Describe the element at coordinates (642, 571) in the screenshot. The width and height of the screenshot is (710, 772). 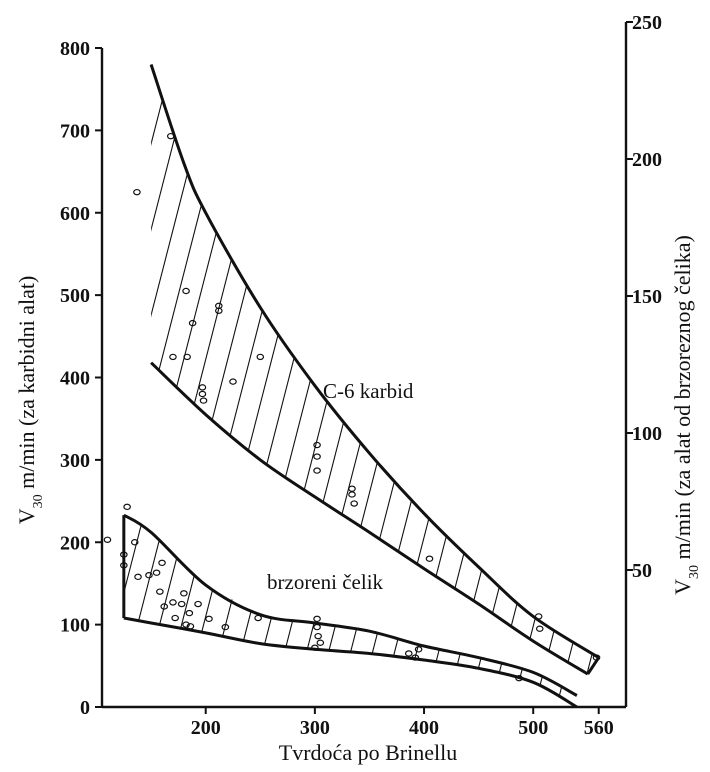
I see `y-right-tick-label: 50` at that location.